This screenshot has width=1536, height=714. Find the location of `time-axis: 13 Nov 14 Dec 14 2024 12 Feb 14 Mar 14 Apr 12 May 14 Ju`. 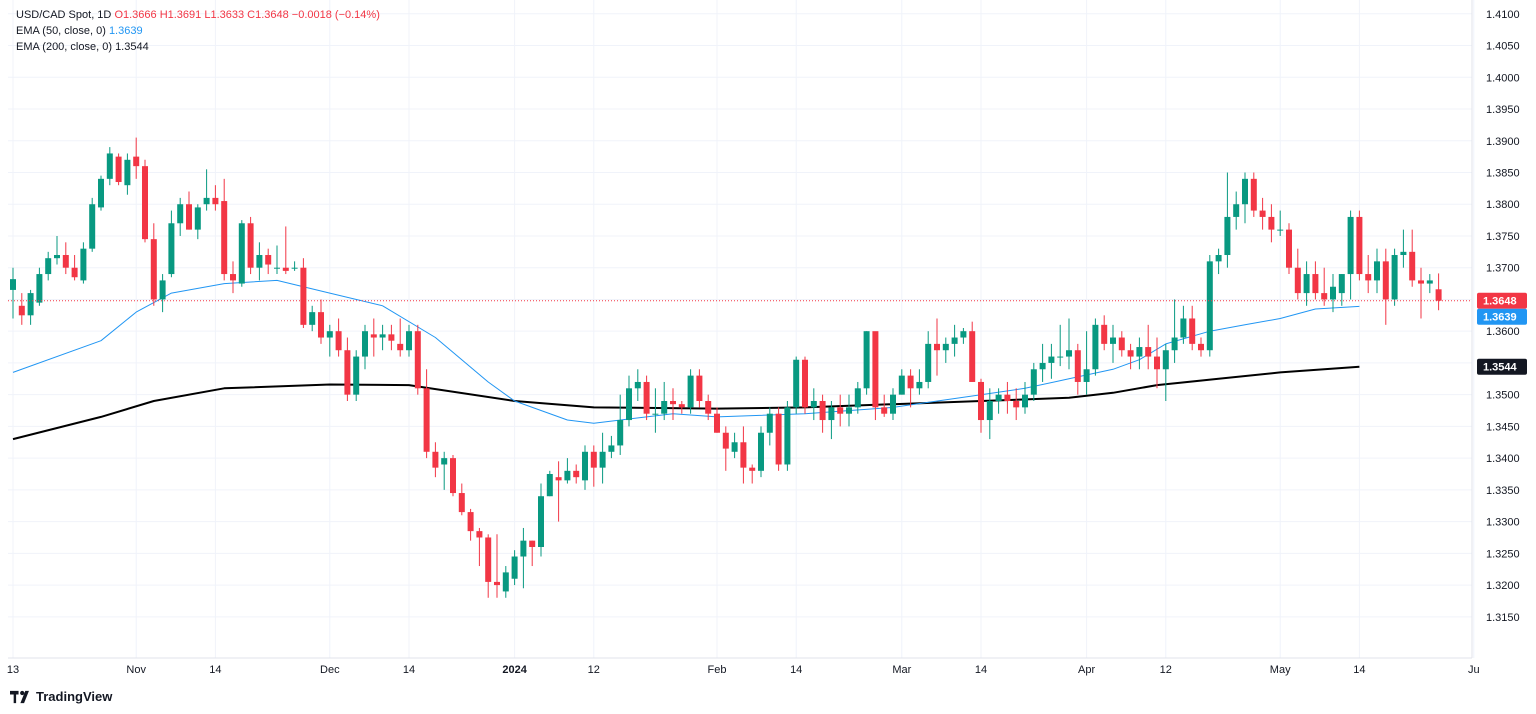

time-axis: 13 Nov 14 Dec 14 2024 12 Feb 14 Mar 14 Apr 12 May 14 Ju is located at coordinates (743, 670).